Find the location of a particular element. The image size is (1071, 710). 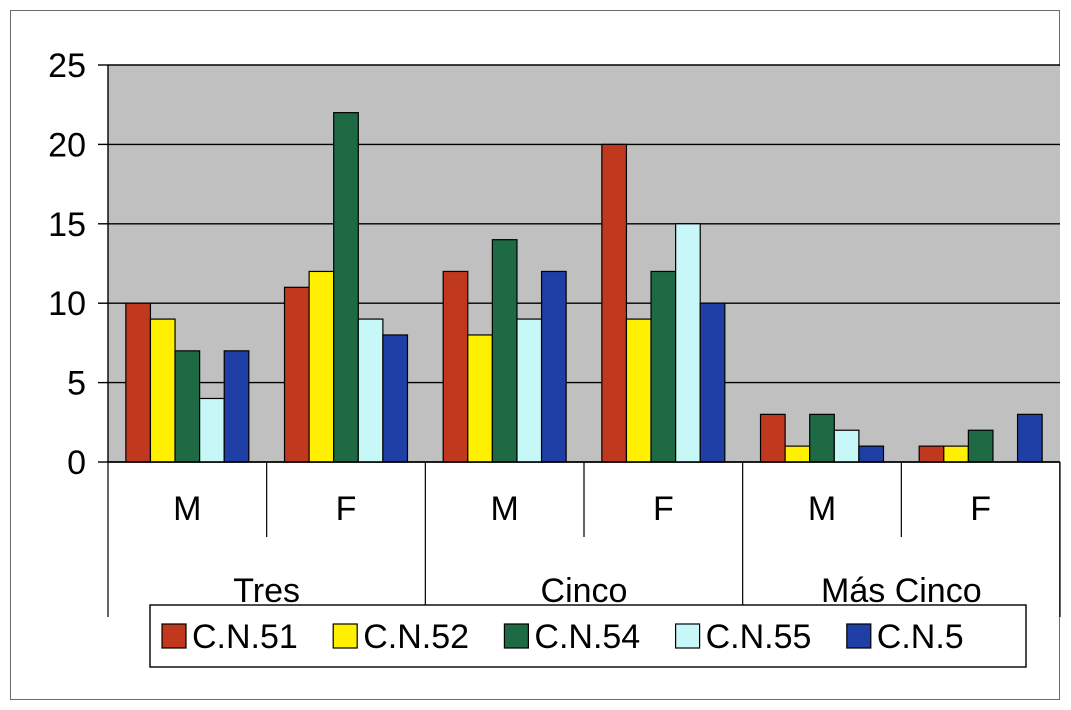

y-tick-labels: 0 5 10 15 20 25 is located at coordinates (67, 264).